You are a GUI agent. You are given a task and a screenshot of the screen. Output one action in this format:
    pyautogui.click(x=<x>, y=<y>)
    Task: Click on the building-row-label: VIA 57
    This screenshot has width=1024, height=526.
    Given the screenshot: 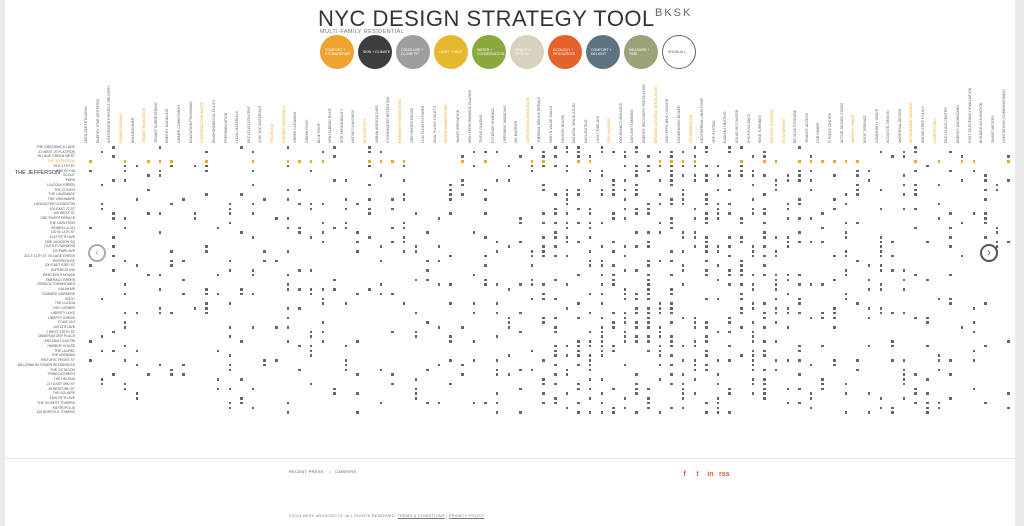 What is the action you would take?
    pyautogui.click(x=70, y=298)
    